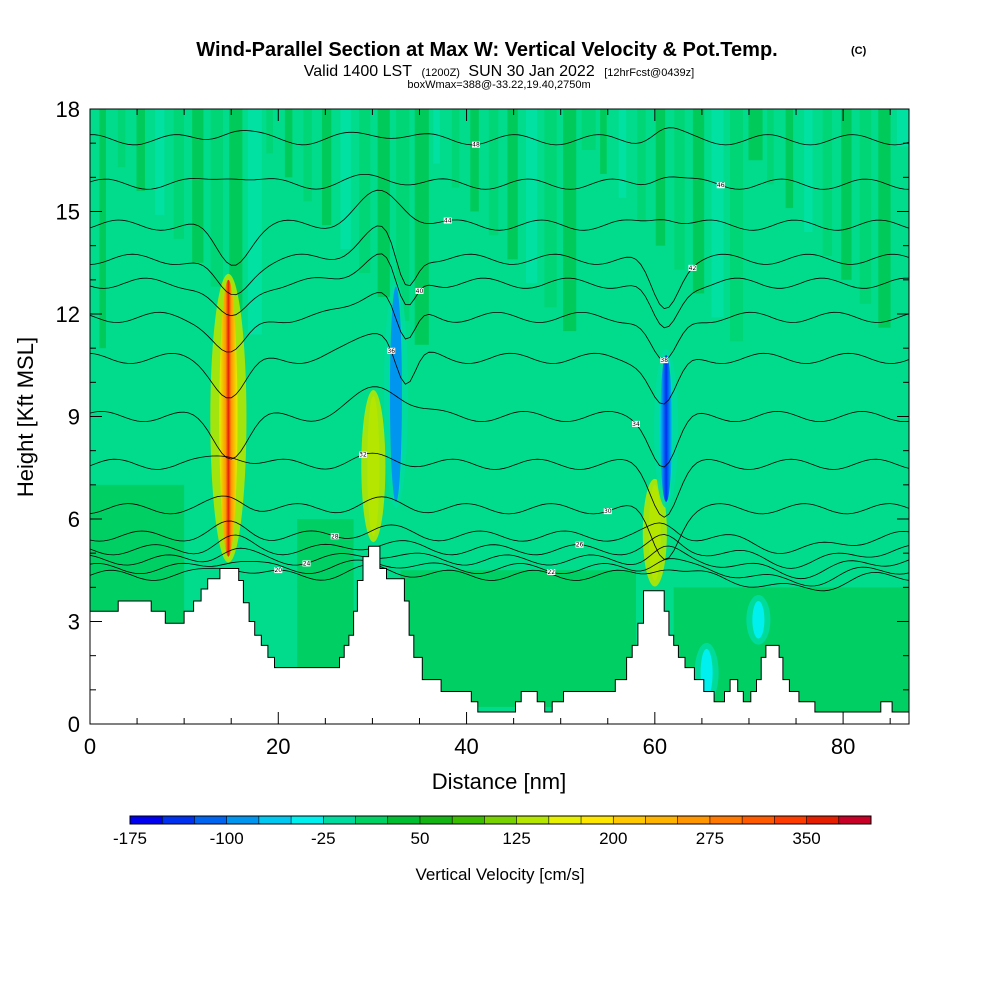  What do you see at coordinates (843, 746) in the screenshot?
I see `x-tick-label: 80` at bounding box center [843, 746].